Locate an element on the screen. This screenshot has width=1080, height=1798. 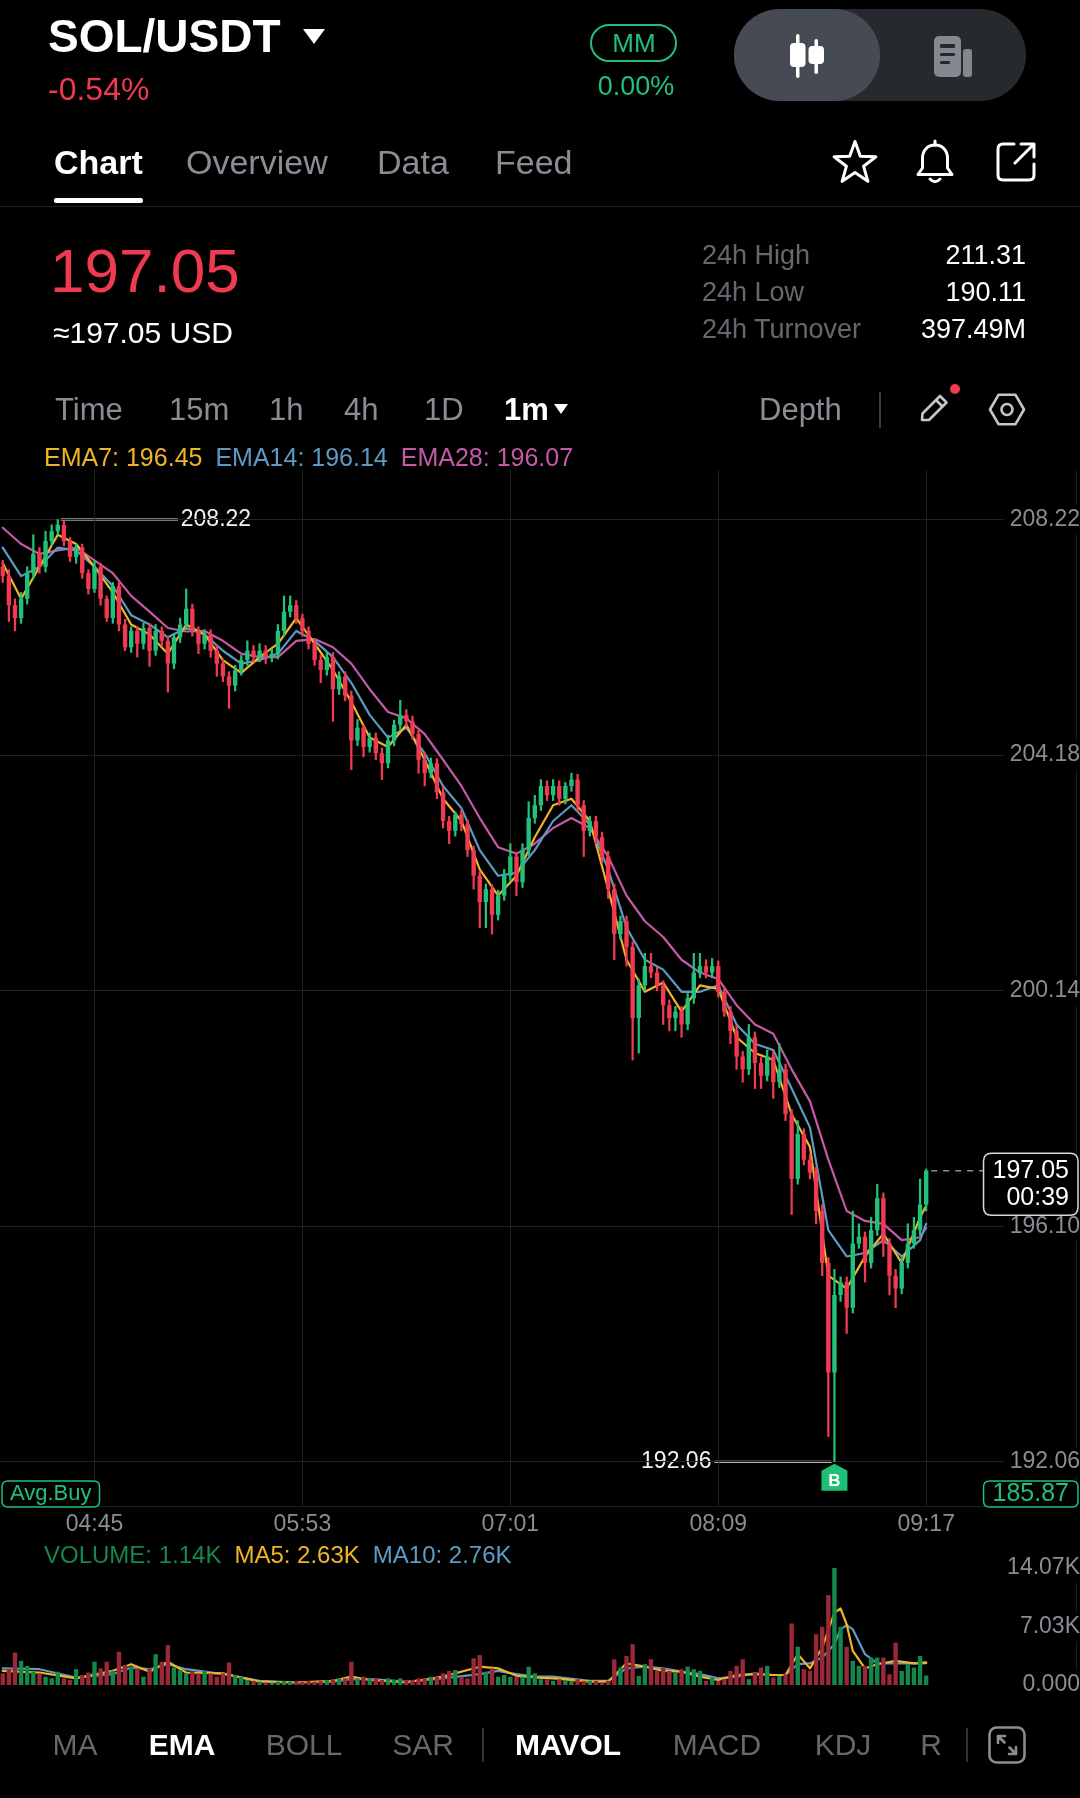
text: 0.00% is located at coordinates (636, 85).